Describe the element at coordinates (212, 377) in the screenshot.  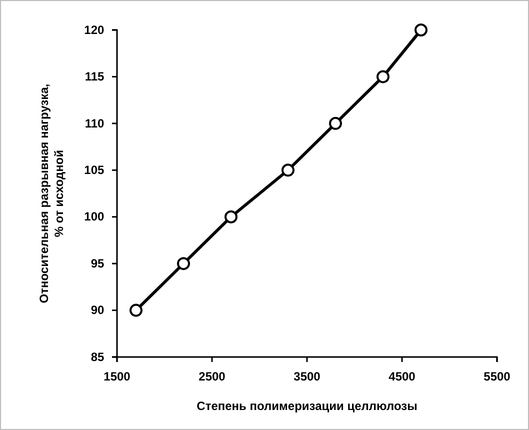
I see `x-tick-label: 2500` at that location.